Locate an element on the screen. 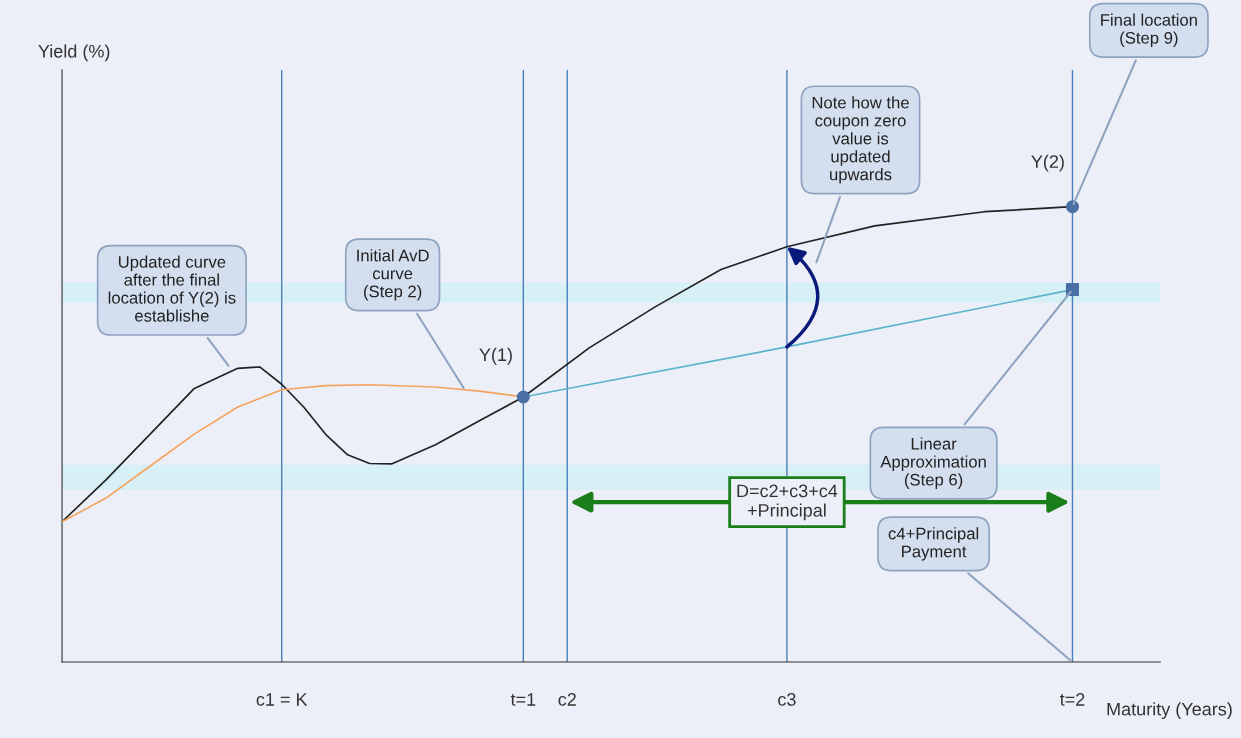  annotation: Initial AvD curve (Step 2) is located at coordinates (393, 275).